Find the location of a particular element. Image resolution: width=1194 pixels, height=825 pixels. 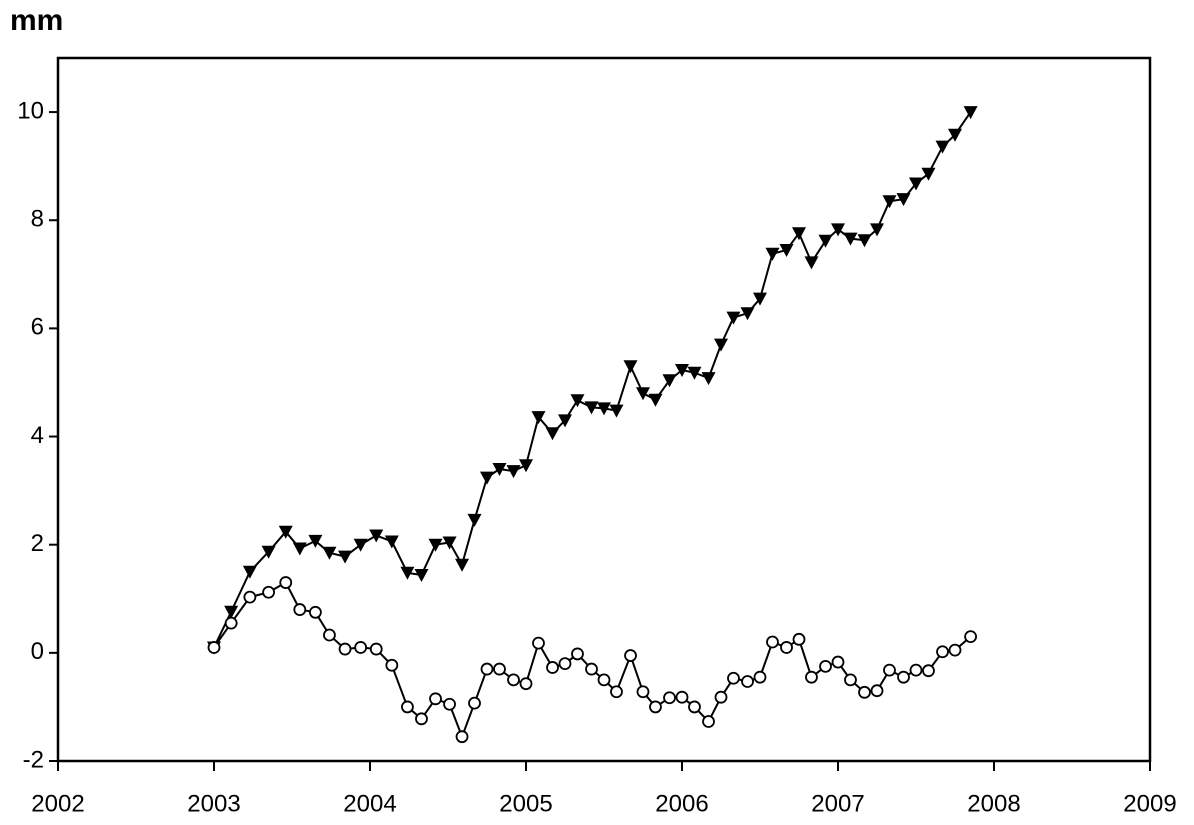

x-tick-label: 2005 is located at coordinates (525, 803).